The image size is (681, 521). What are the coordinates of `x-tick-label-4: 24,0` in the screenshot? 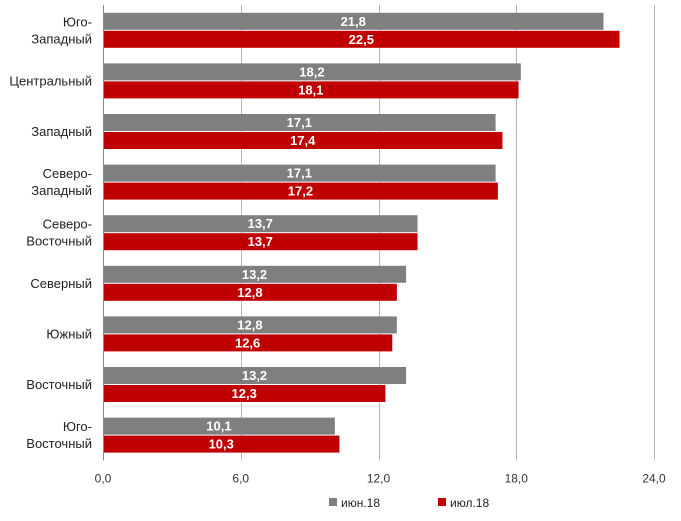 It's located at (654, 478).